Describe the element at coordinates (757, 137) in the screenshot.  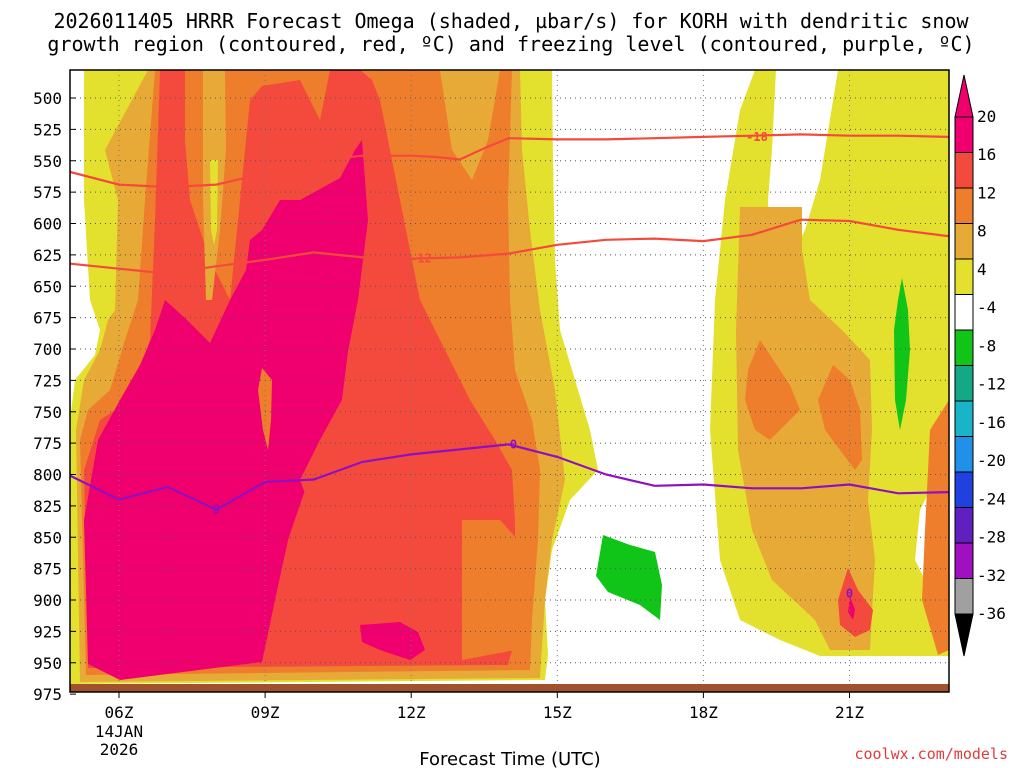
I see `contour-label: -18` at that location.